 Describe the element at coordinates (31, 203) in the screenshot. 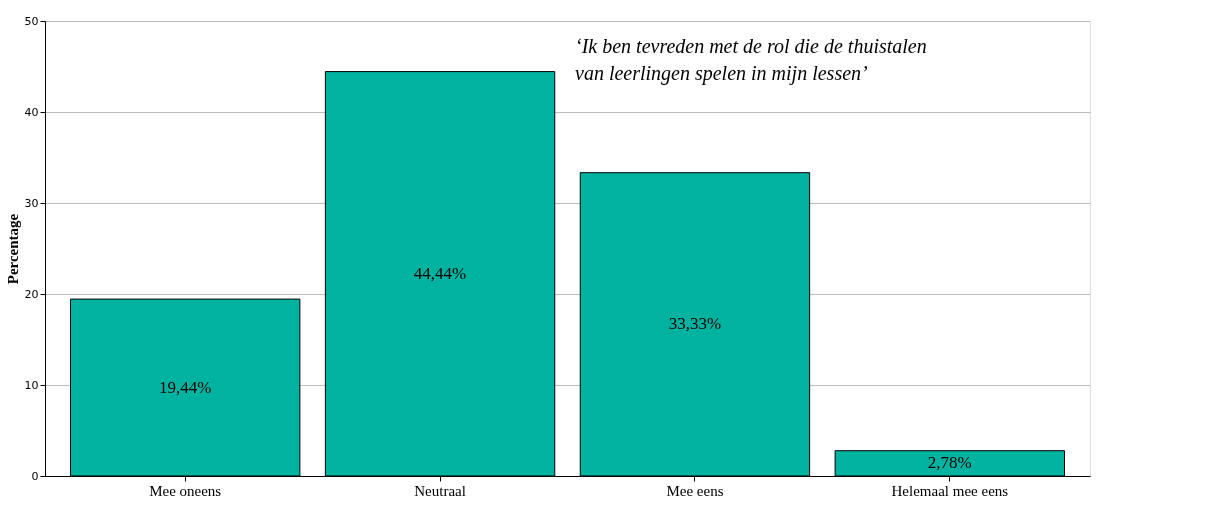

I see `y-tick-label: 30` at that location.